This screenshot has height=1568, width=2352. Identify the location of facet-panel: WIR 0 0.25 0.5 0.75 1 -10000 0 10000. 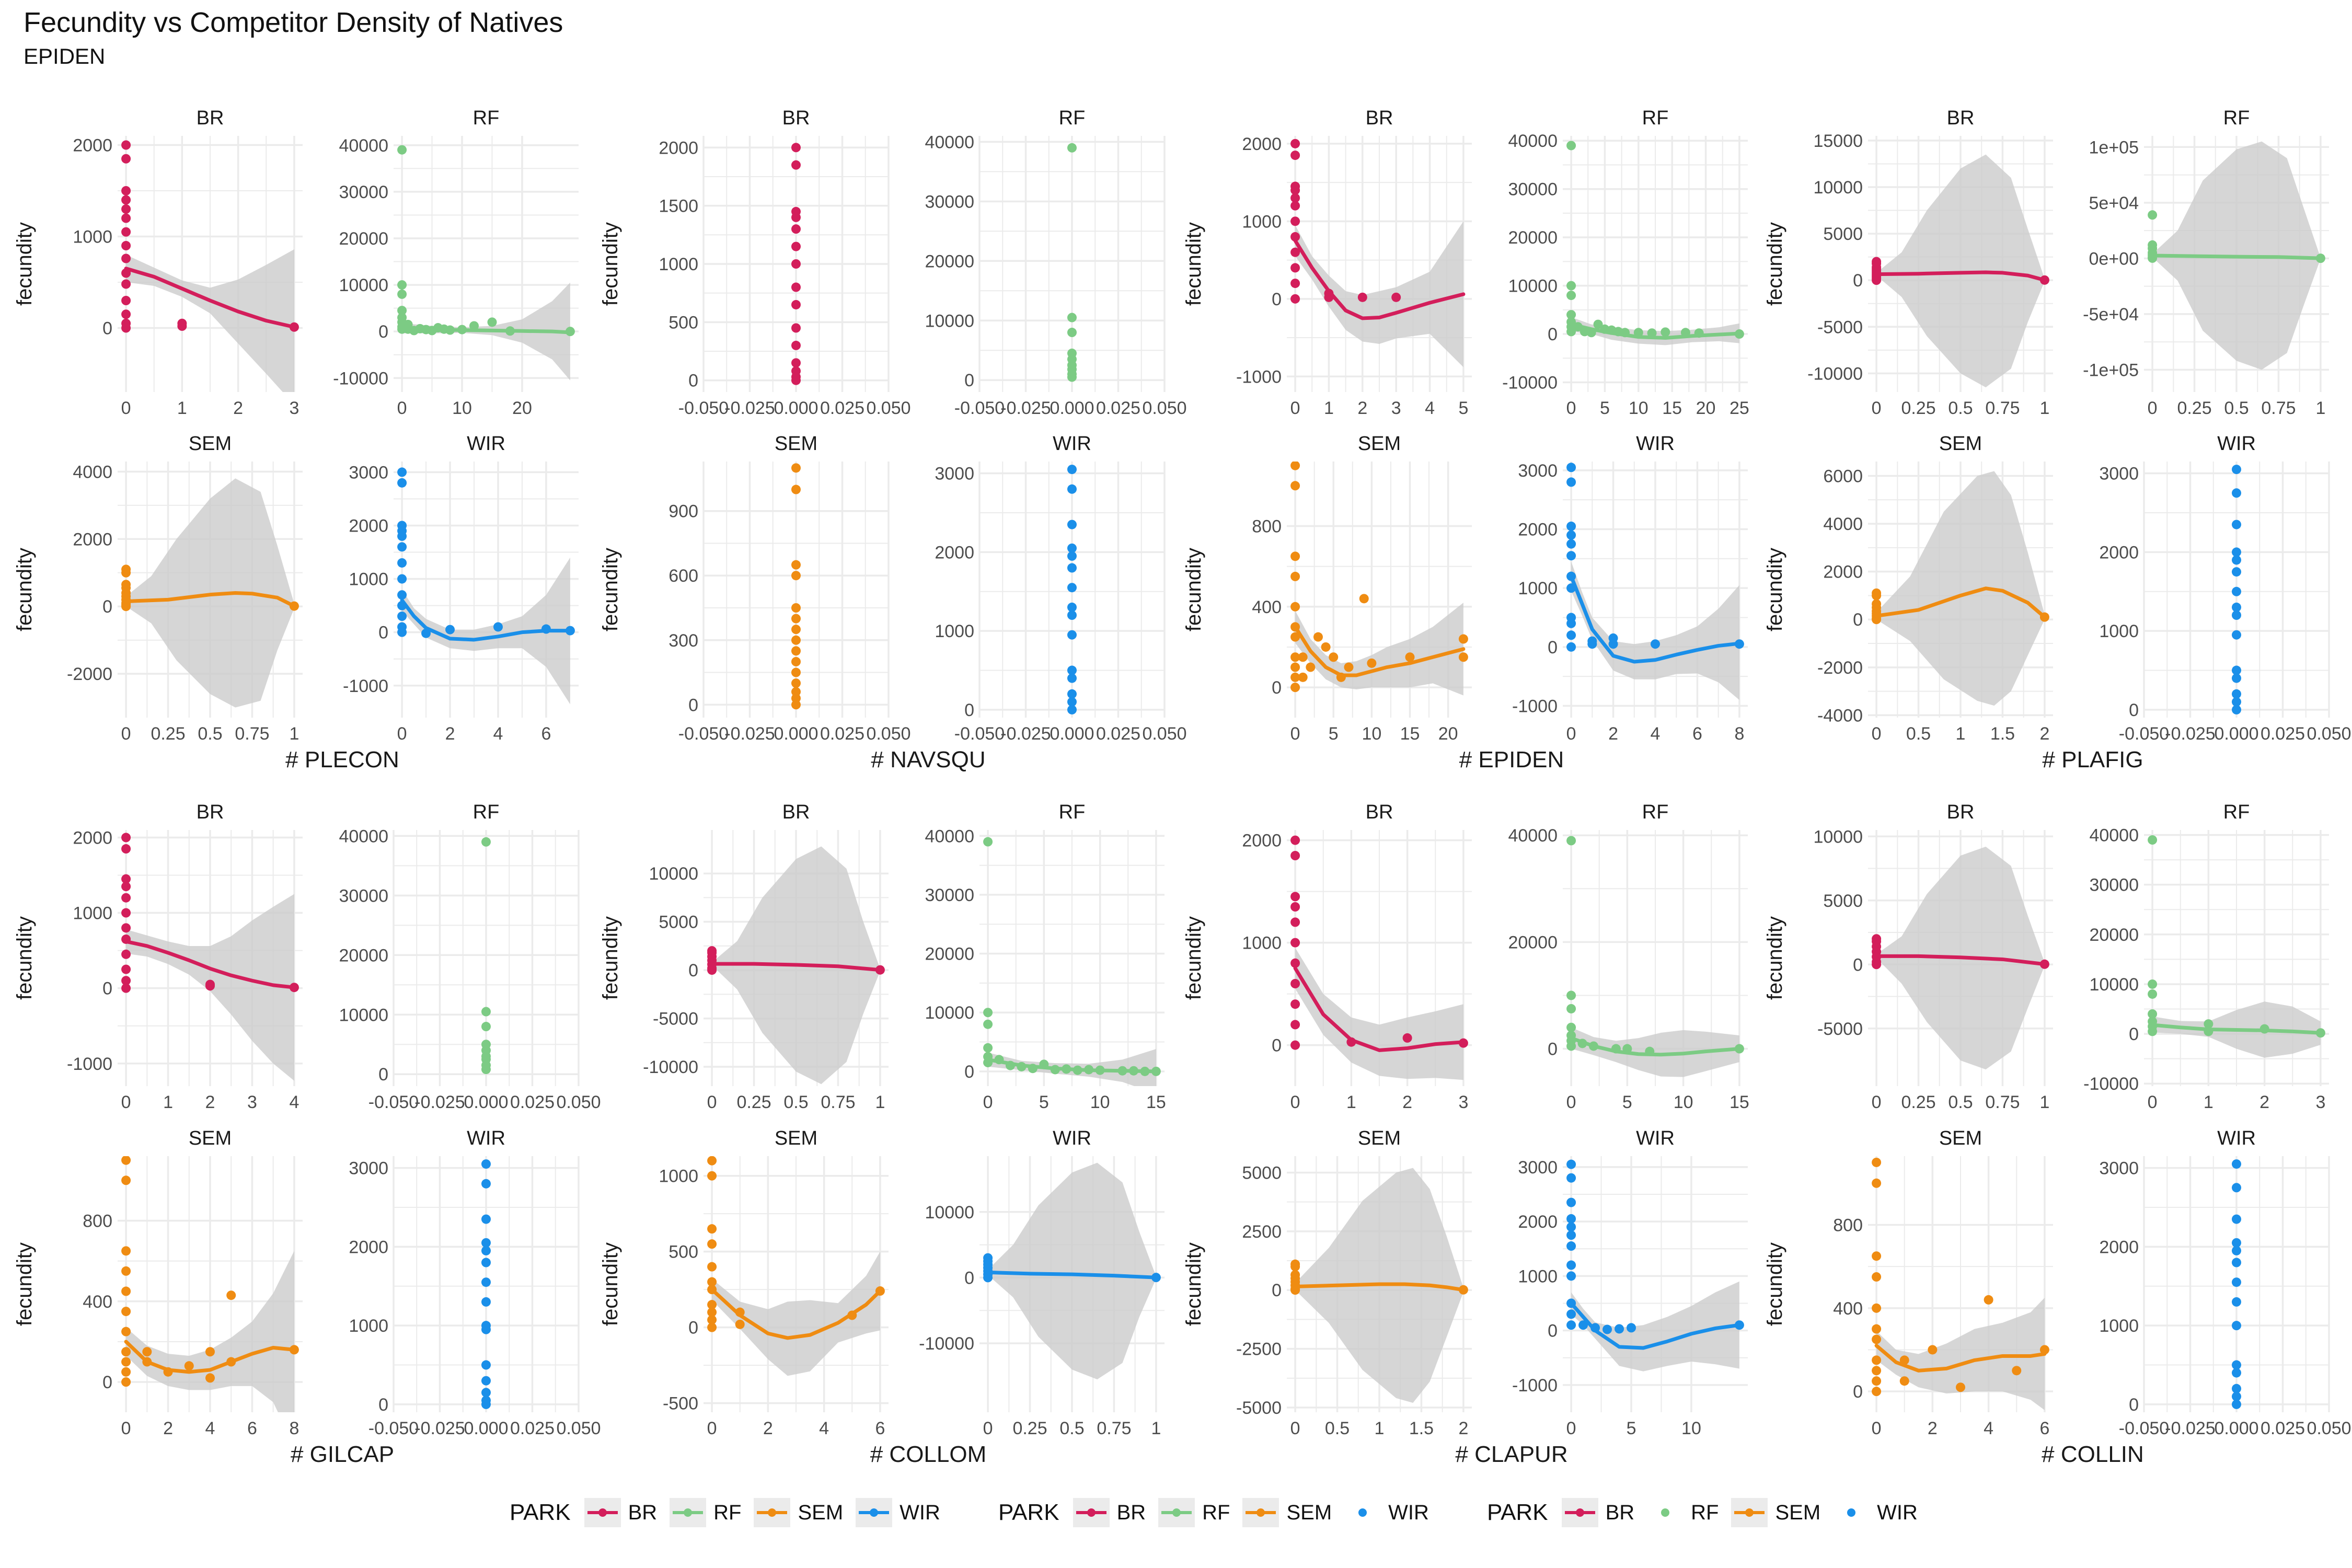
(1042, 1282).